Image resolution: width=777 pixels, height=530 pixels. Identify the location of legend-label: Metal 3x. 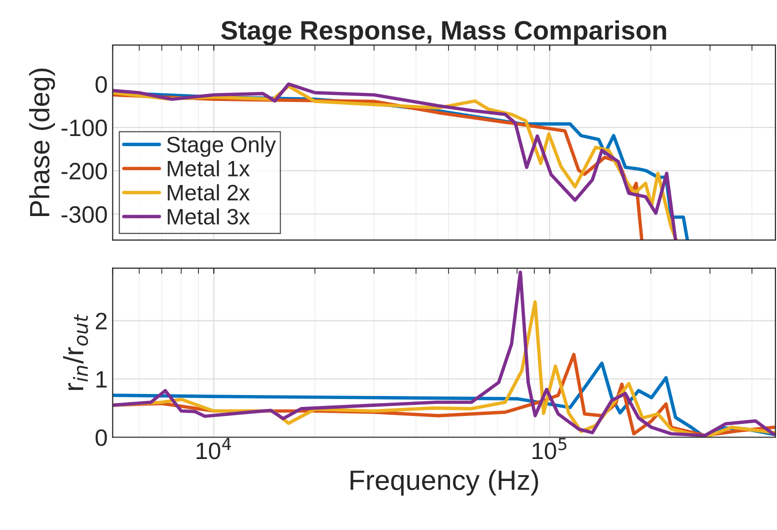
(209, 216).